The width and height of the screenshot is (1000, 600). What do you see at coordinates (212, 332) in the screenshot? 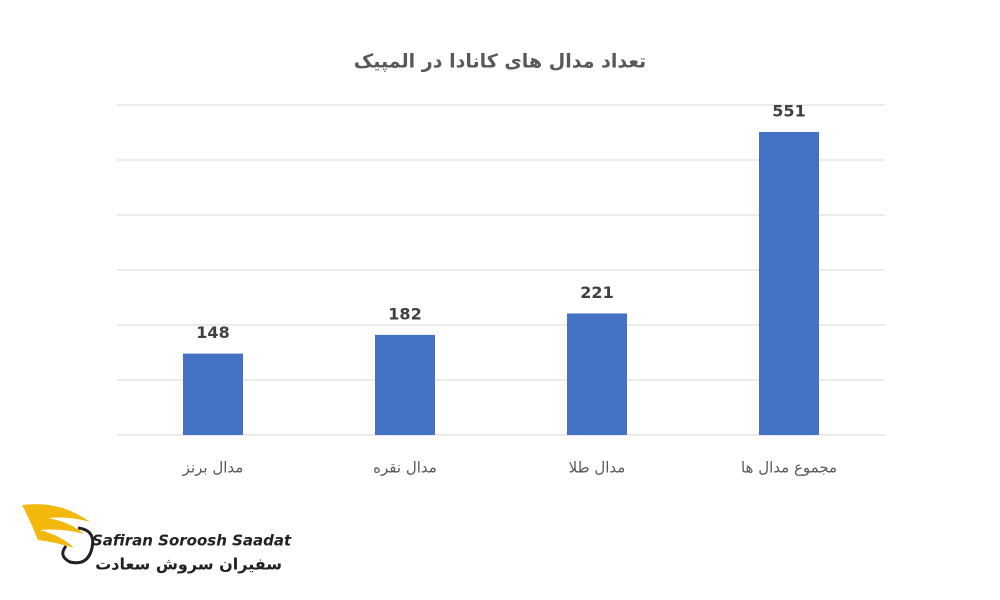
I see `data-label: 148` at bounding box center [212, 332].